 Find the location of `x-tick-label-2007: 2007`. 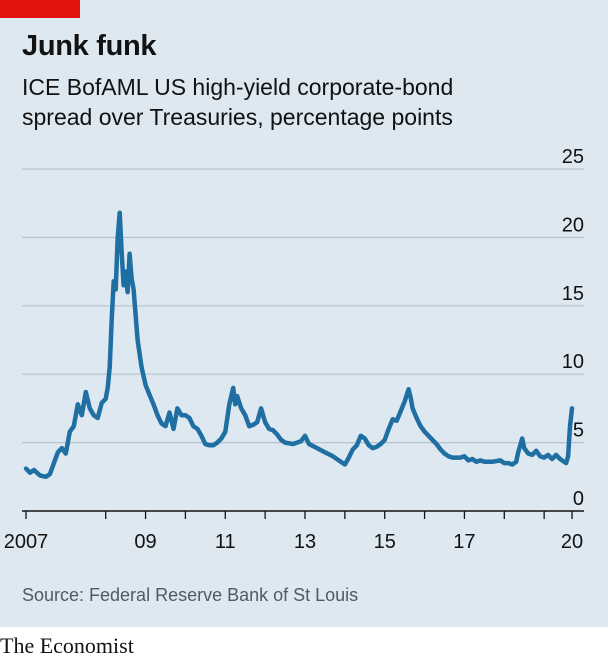

x-tick-label-2007: 2007 is located at coordinates (26, 542).